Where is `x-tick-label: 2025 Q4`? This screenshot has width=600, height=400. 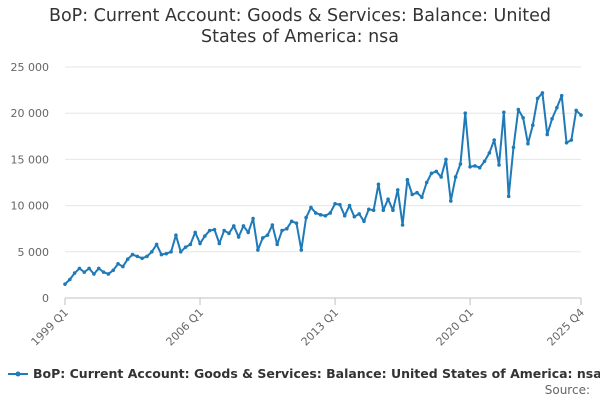 x-tick-label: 2025 Q4 is located at coordinates (566, 327).